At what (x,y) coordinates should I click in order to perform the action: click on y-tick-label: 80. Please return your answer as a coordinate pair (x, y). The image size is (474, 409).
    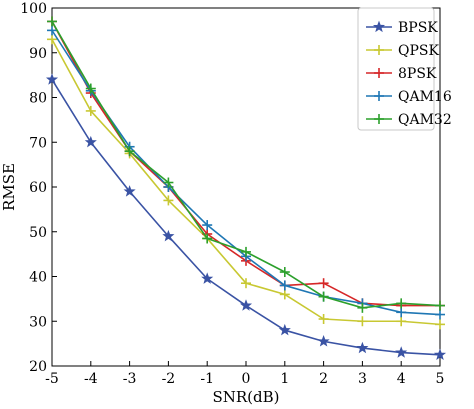
    Looking at the image, I should click on (38, 99).